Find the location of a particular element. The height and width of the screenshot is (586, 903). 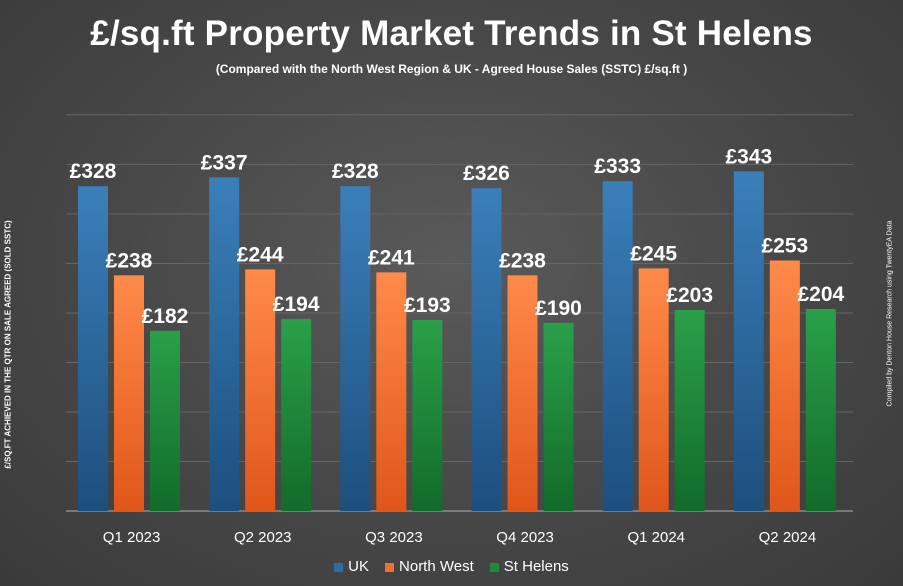

data-label: £333 is located at coordinates (617, 166).